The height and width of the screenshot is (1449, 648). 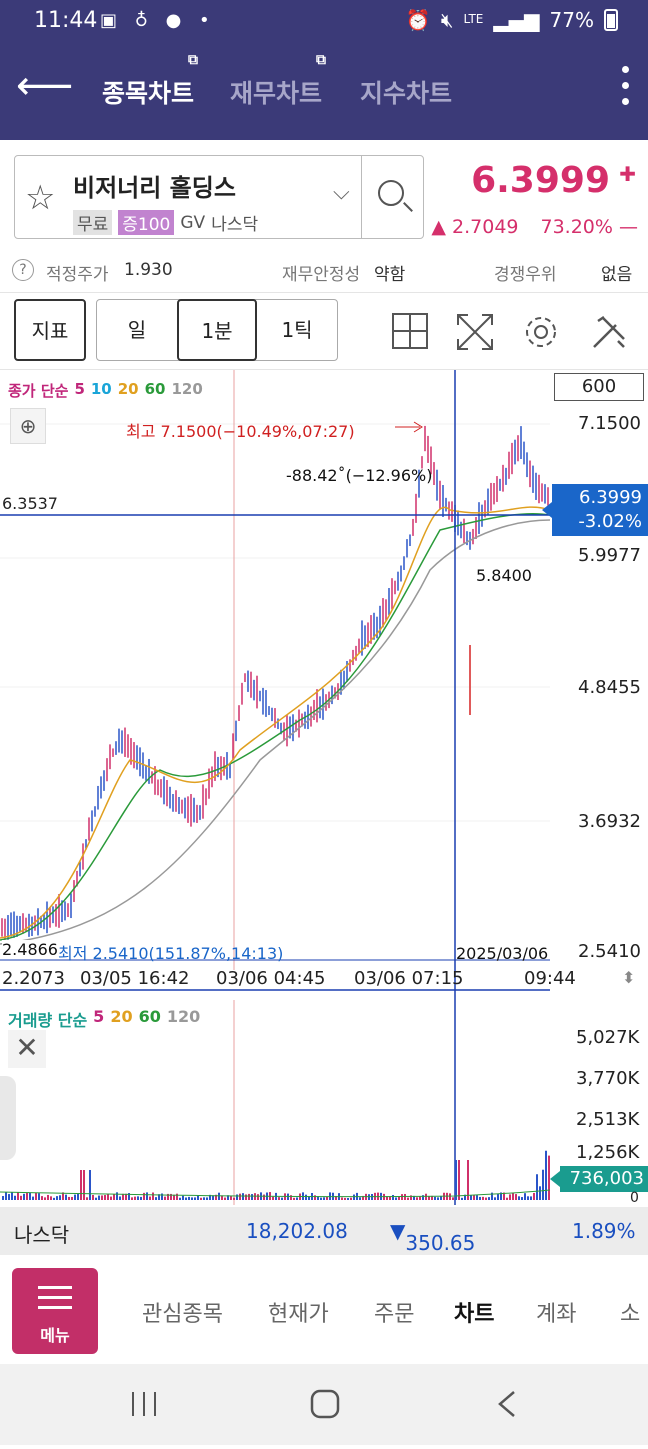 I want to click on tab-index-chart: 지수차트, so click(x=406, y=93).